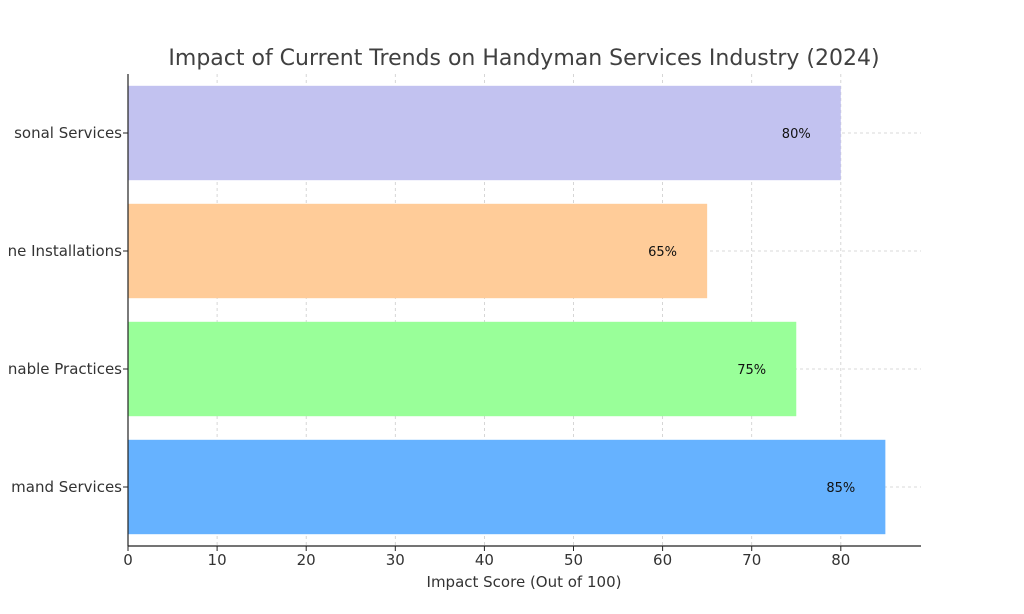 Image resolution: width=1024 pixels, height=614 pixels. I want to click on x-tick-label: 20, so click(306, 560).